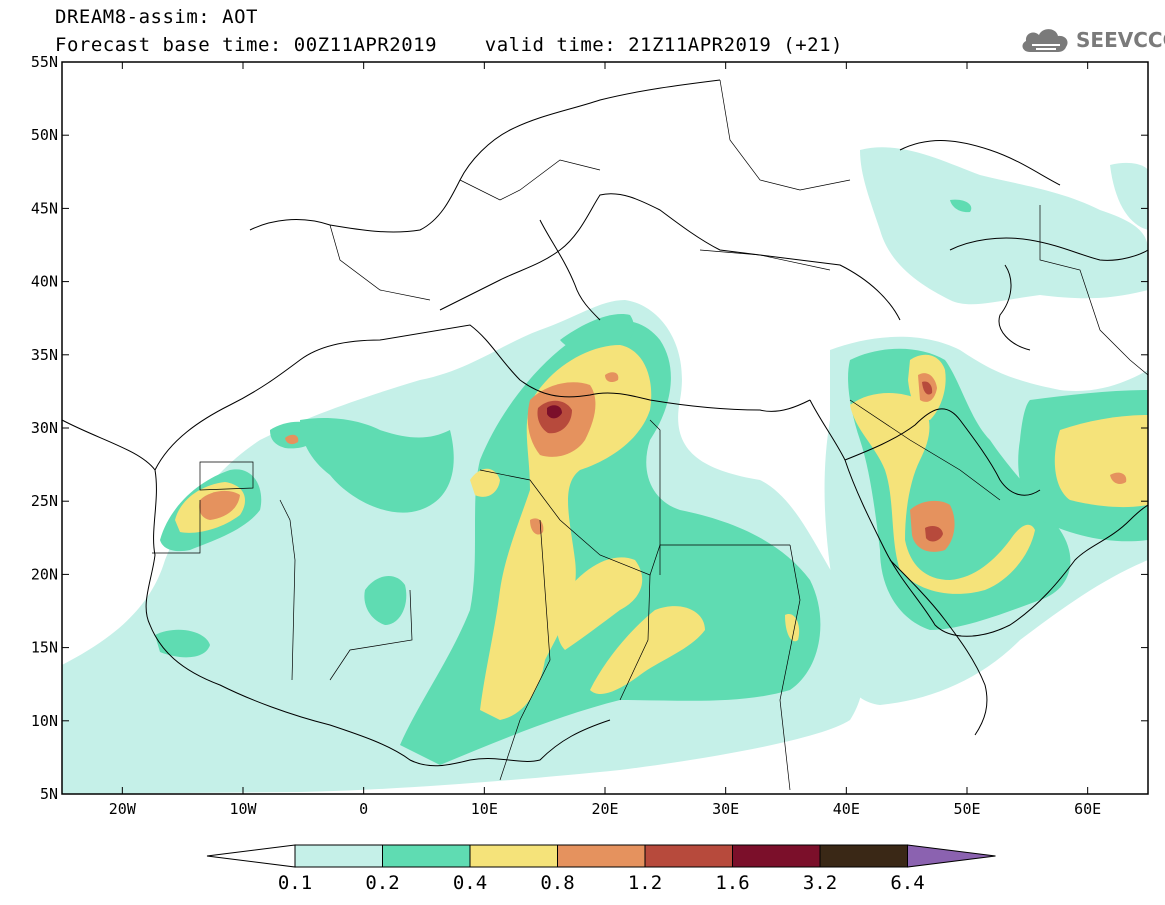 This screenshot has height=905, width=1165. What do you see at coordinates (123, 809) in the screenshot?
I see `lon-tick-label: 20W` at bounding box center [123, 809].